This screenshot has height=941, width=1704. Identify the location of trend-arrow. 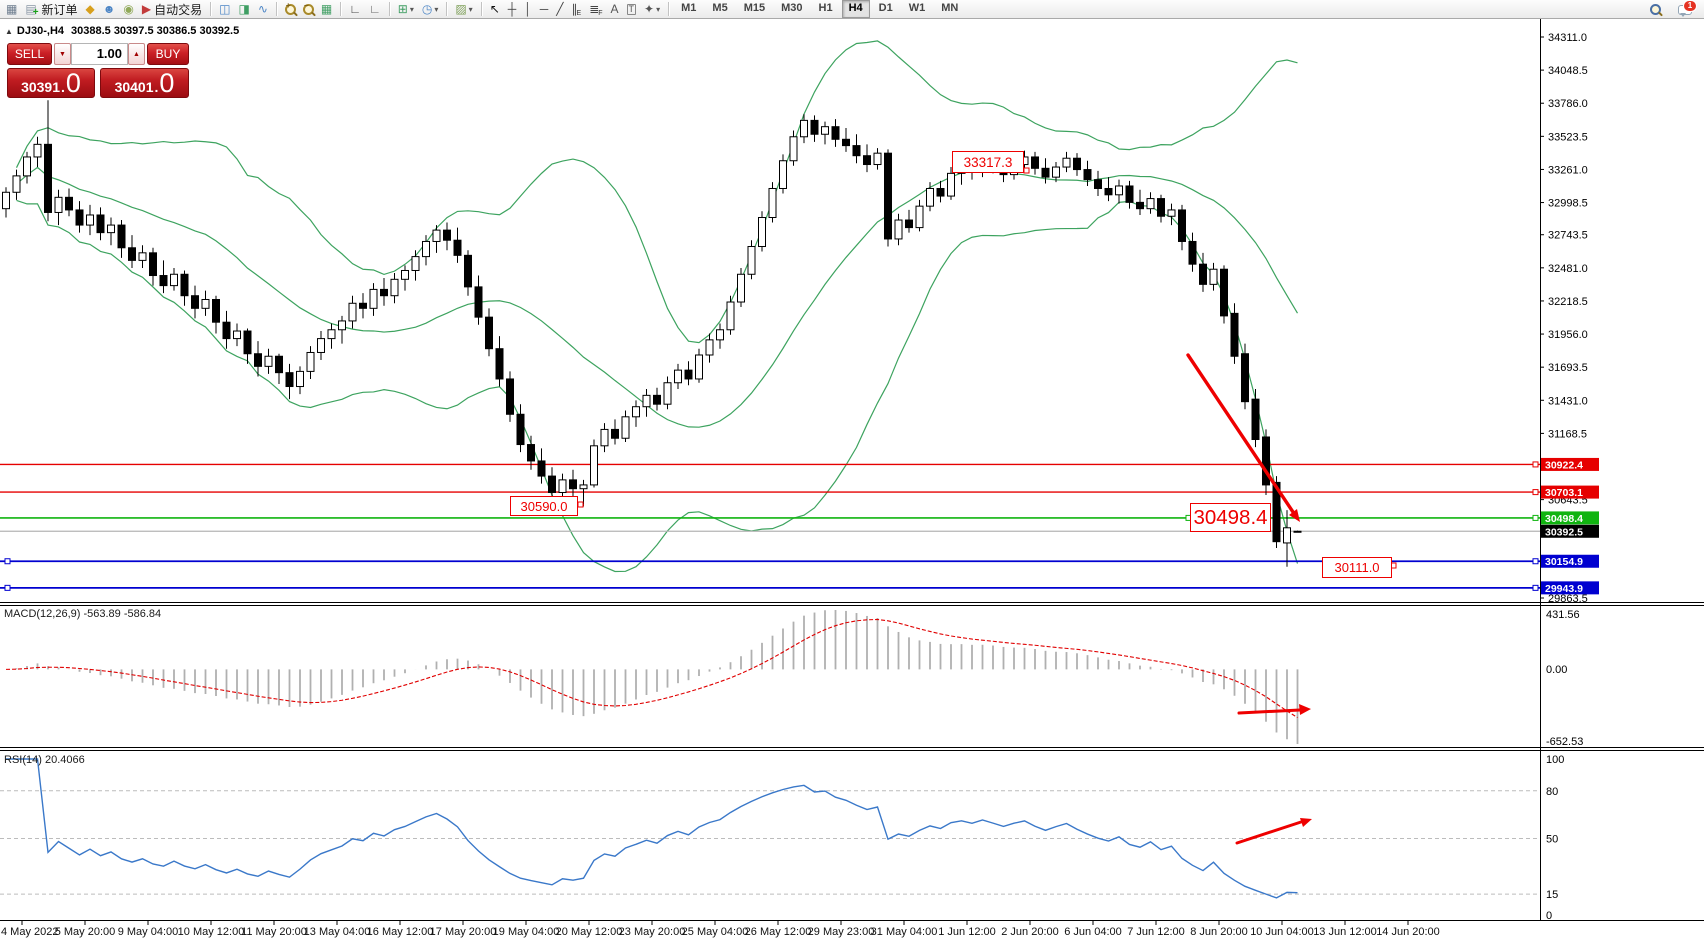
(1240, 433).